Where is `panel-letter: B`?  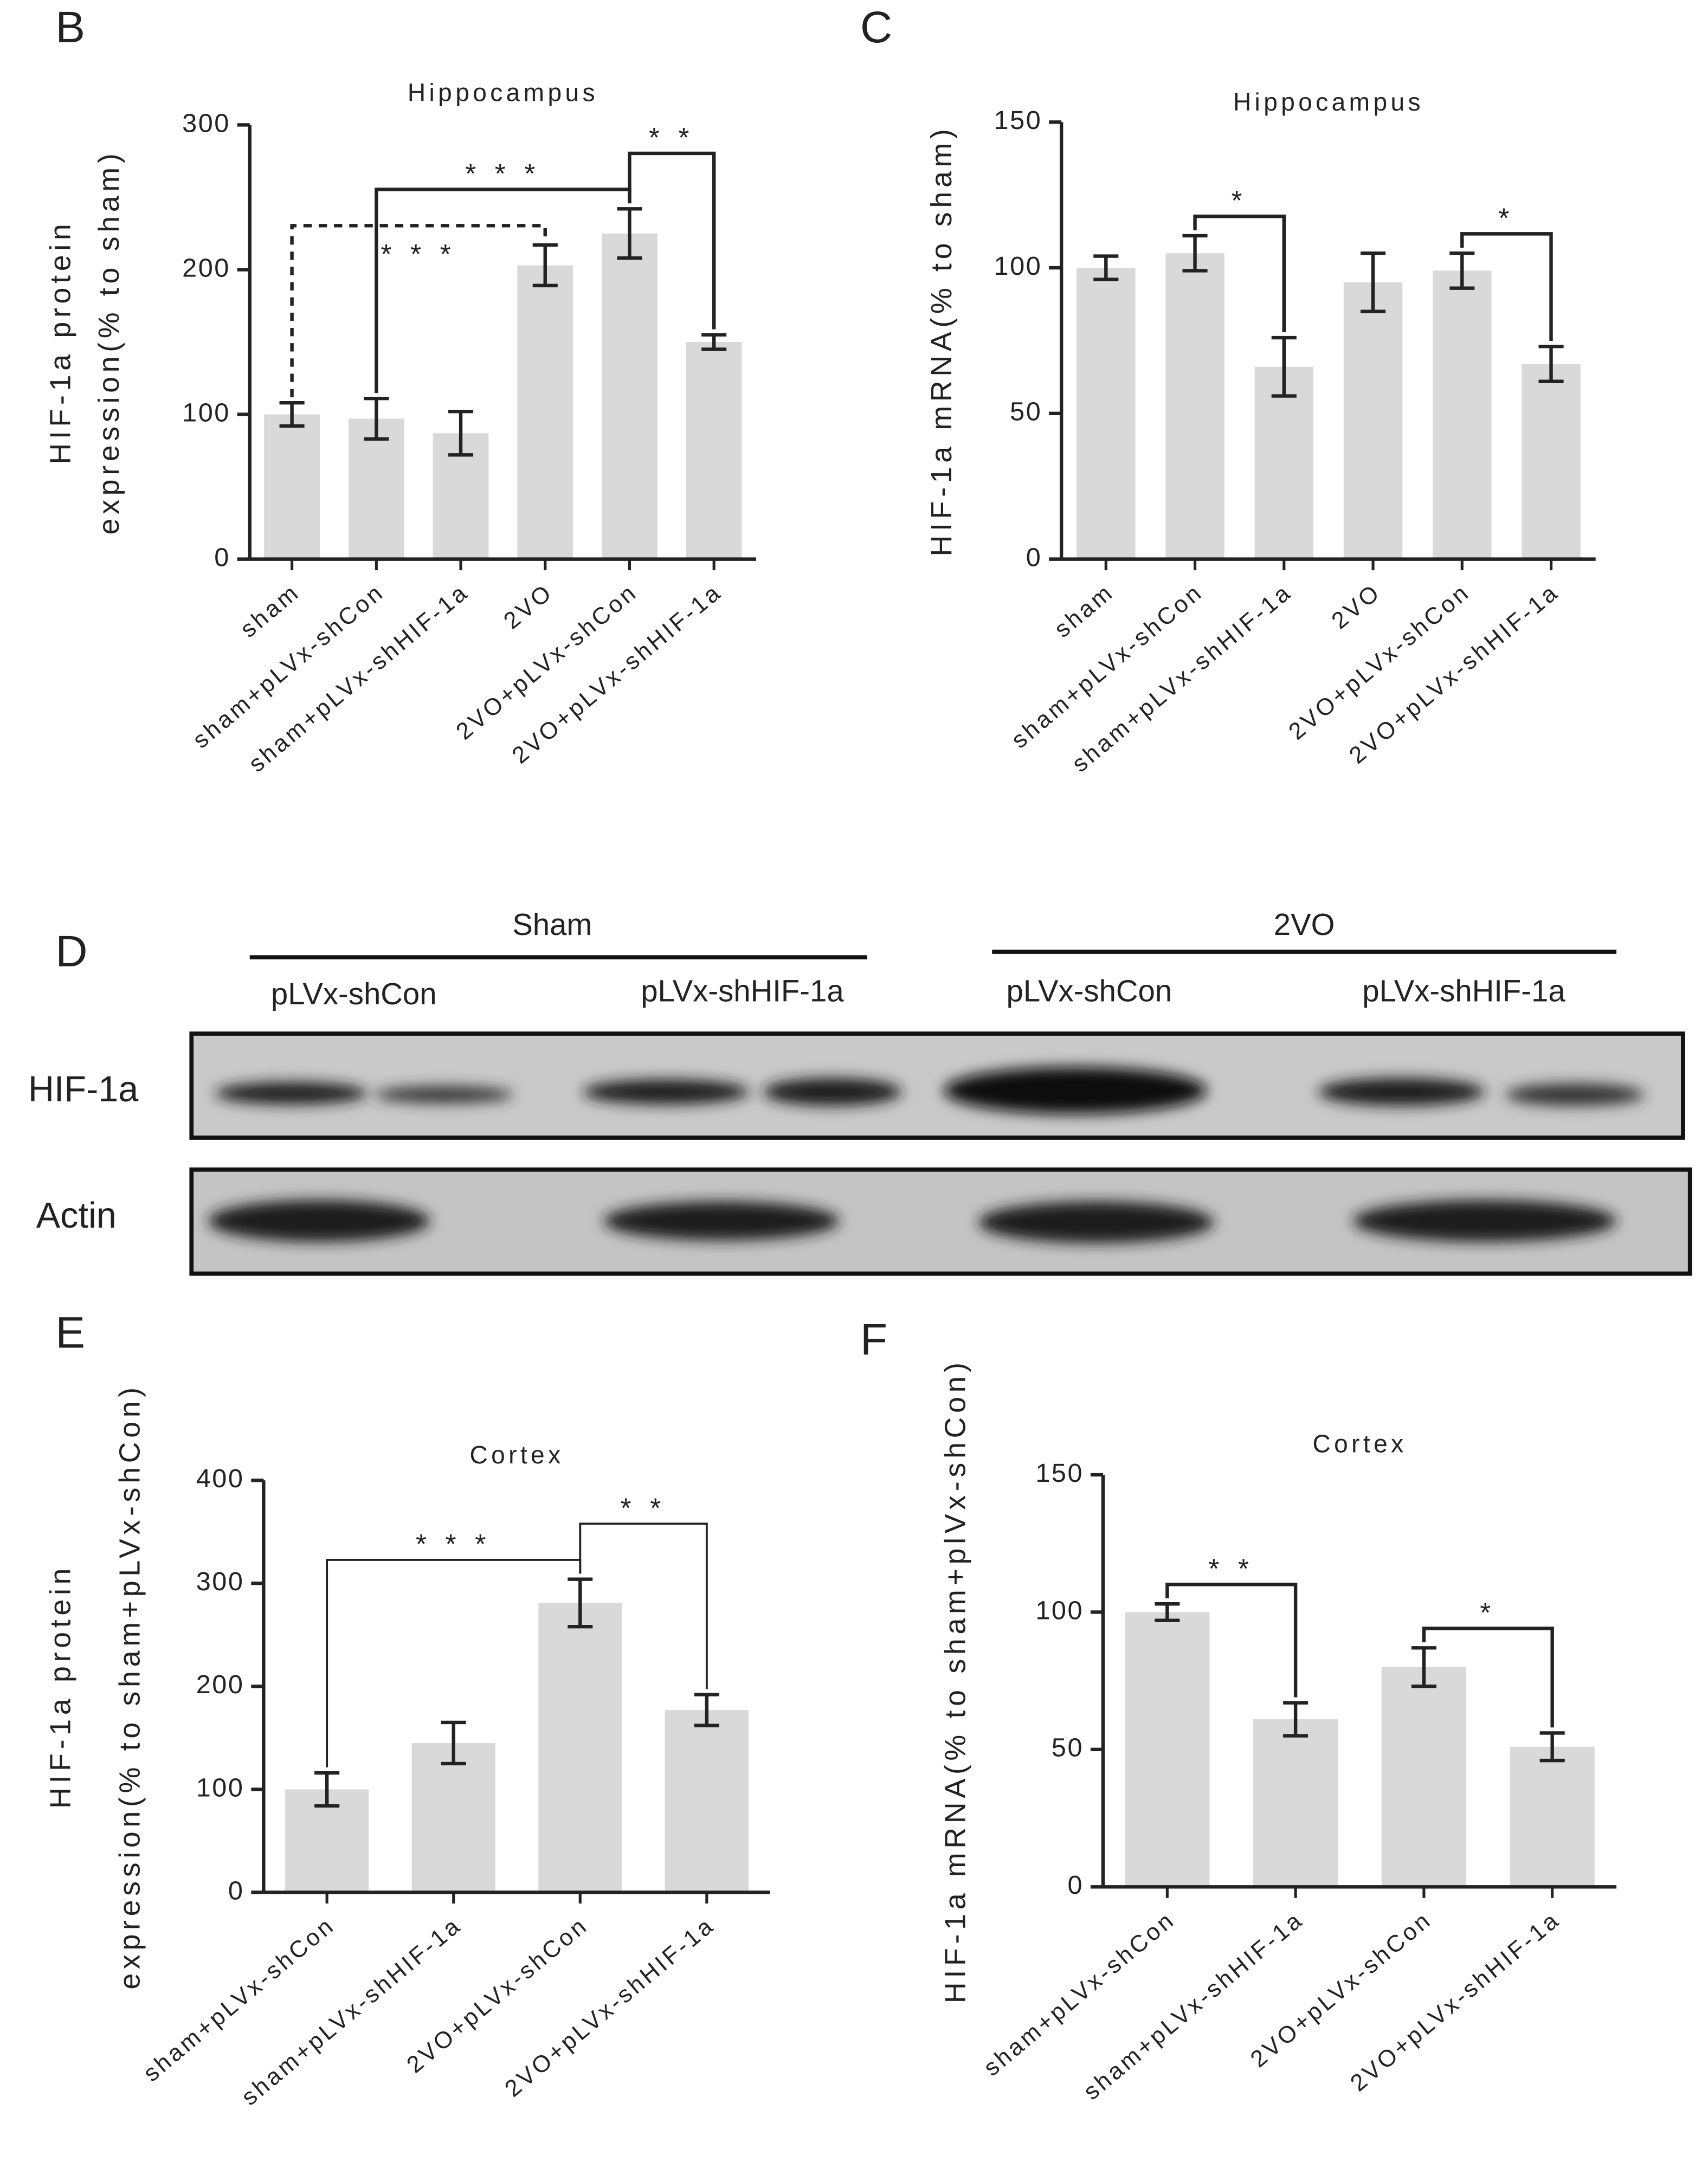 panel-letter: B is located at coordinates (70, 27).